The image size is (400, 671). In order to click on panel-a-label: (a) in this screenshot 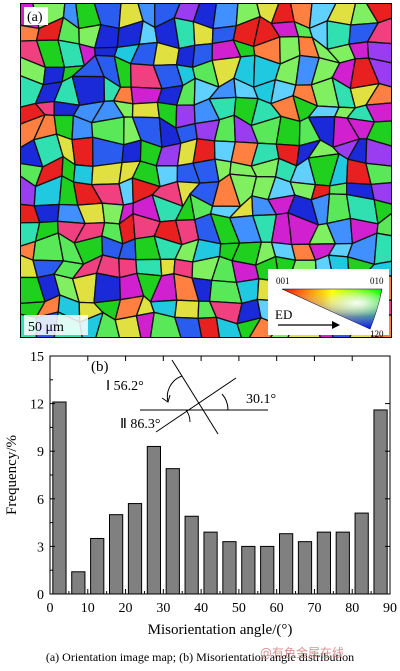, I will do `click(35, 17)`.